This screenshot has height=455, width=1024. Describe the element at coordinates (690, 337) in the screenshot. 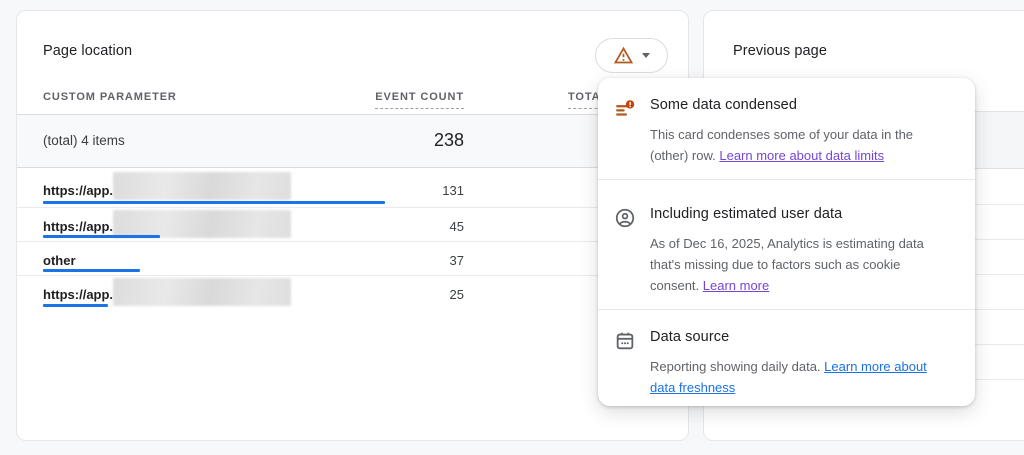

I see `popup-heading: Data source` at that location.